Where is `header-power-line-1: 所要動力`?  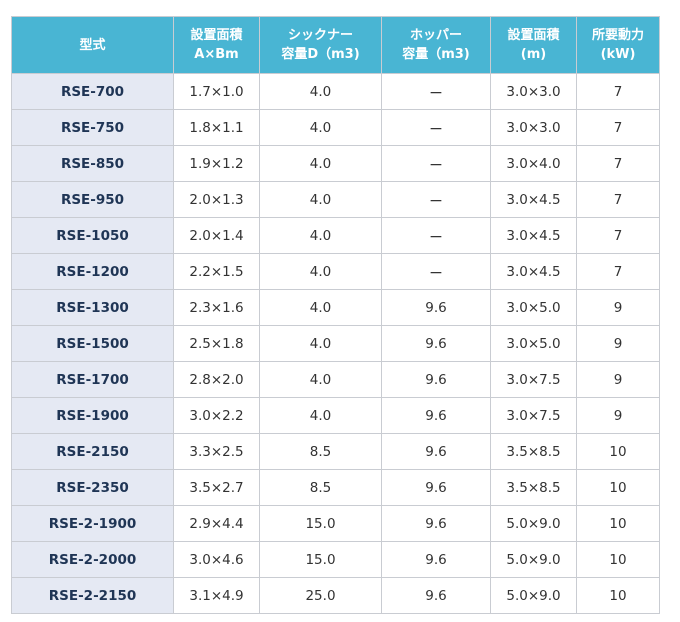
header-power-line-1: 所要動力 is located at coordinates (617, 35).